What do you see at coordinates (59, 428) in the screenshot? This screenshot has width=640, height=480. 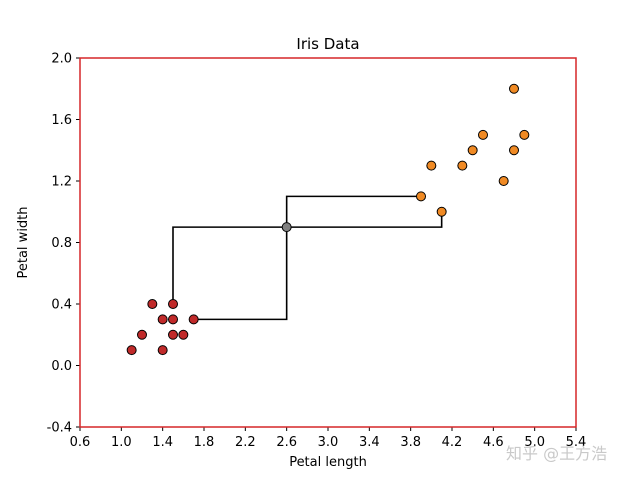 I see `y-tick-label: -0.4` at bounding box center [59, 428].